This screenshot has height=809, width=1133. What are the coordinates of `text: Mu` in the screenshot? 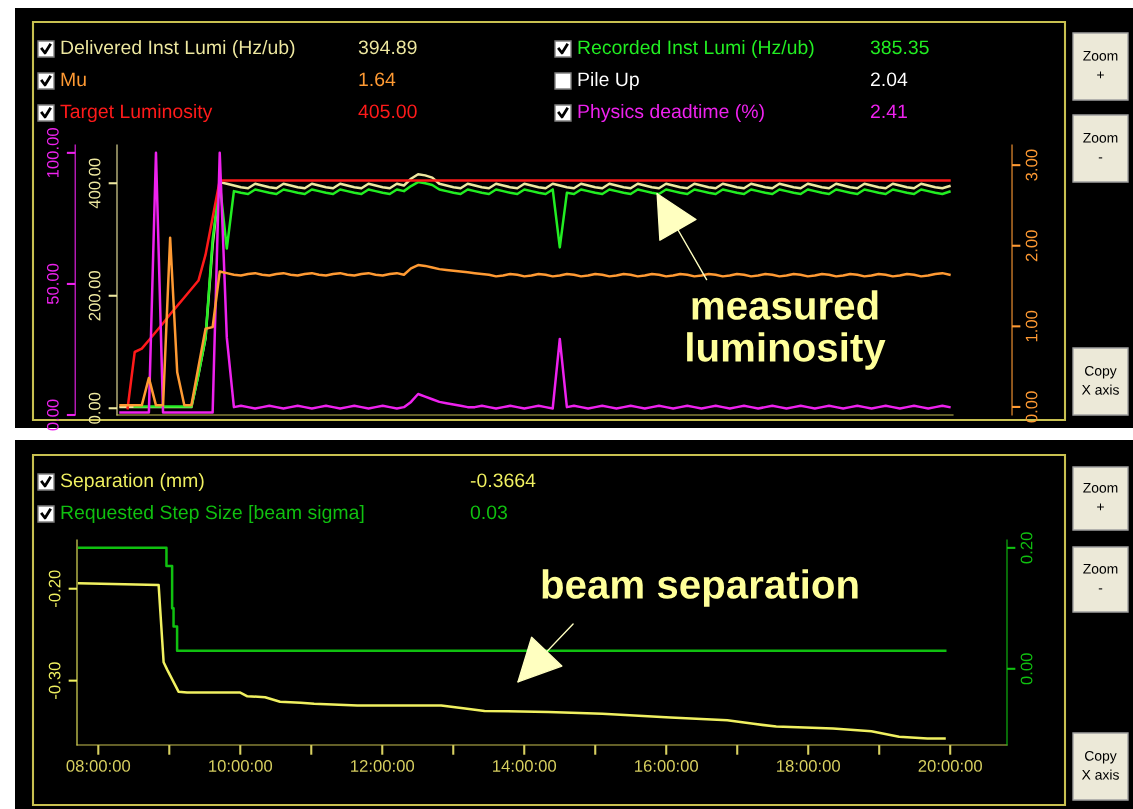 It's located at (73, 79).